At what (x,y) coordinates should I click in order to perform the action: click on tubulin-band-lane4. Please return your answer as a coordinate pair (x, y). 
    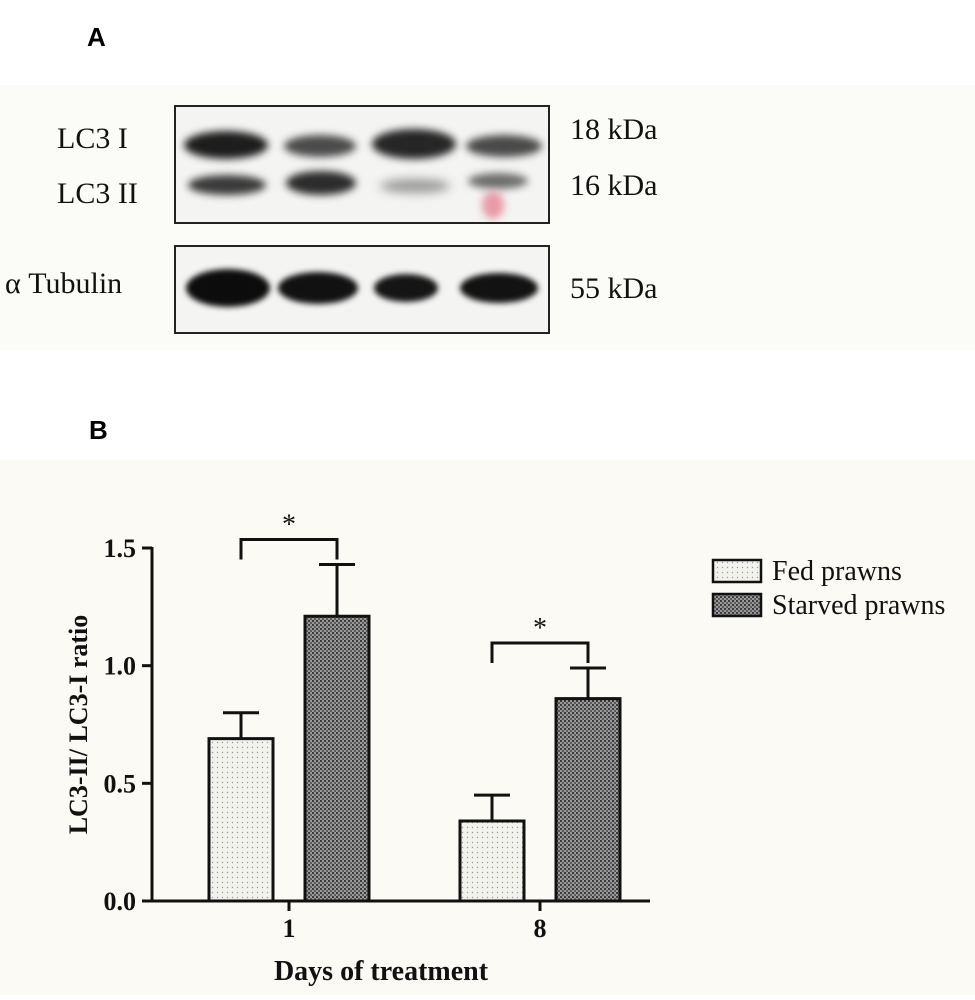
    Looking at the image, I should click on (499, 288).